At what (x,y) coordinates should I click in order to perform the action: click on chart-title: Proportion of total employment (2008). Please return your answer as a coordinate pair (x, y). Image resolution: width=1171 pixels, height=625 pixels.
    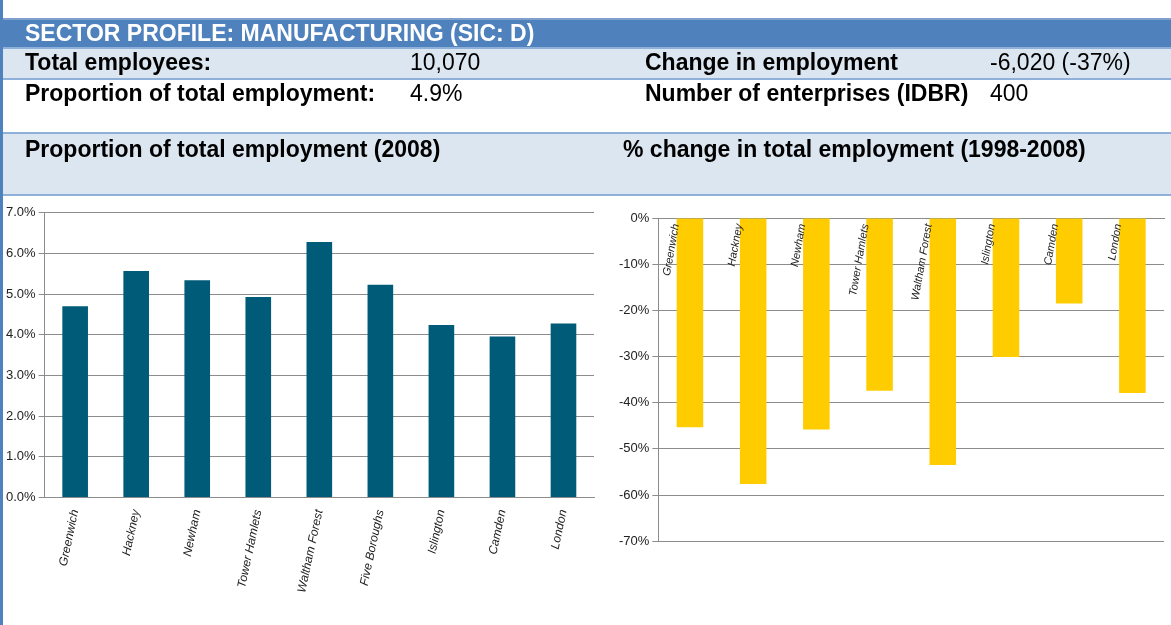
    Looking at the image, I should click on (233, 149).